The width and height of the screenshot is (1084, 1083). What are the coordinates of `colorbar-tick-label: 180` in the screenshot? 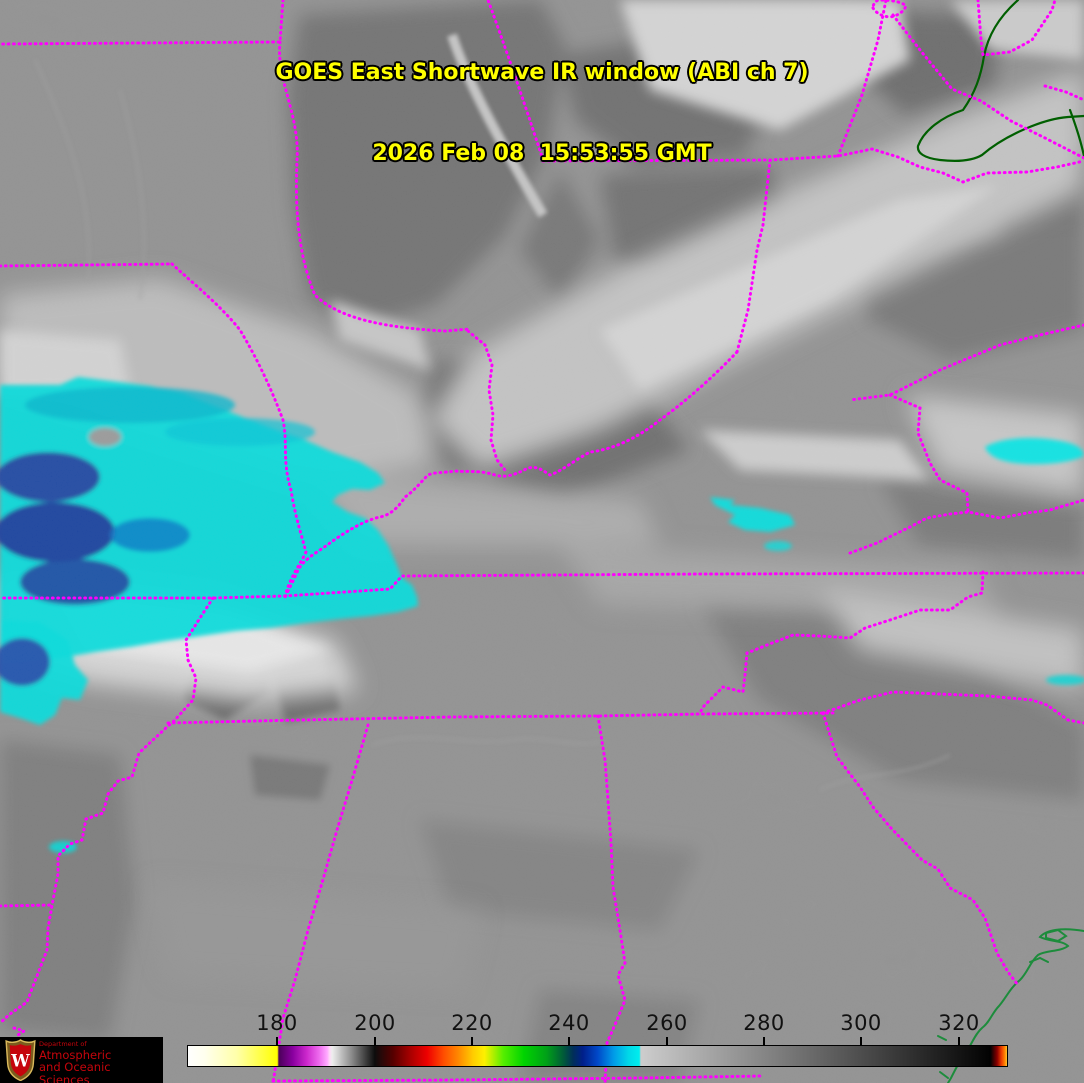 It's located at (277, 1023).